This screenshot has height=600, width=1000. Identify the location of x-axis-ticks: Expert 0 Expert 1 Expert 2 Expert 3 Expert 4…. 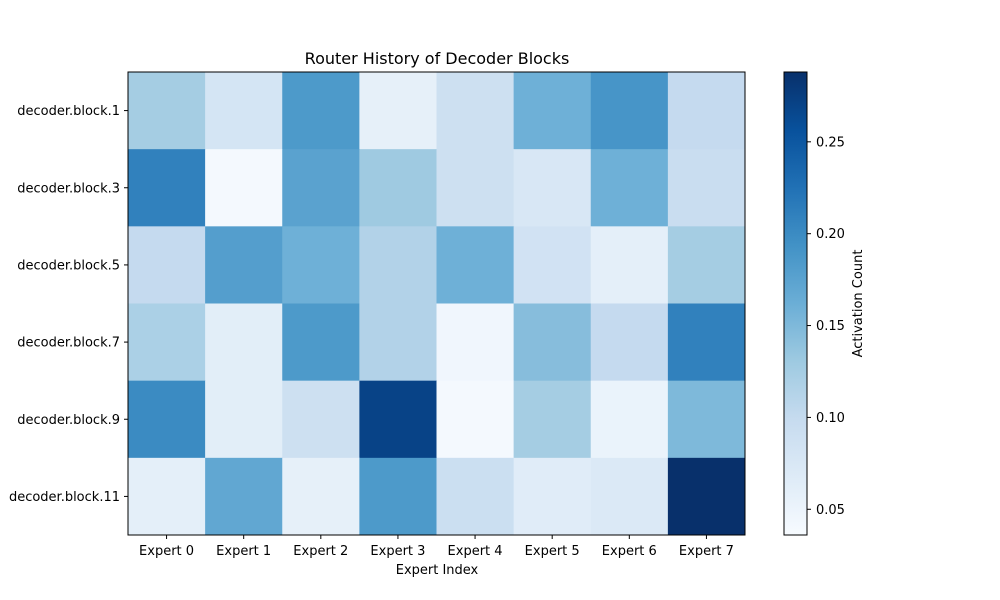
(436, 547).